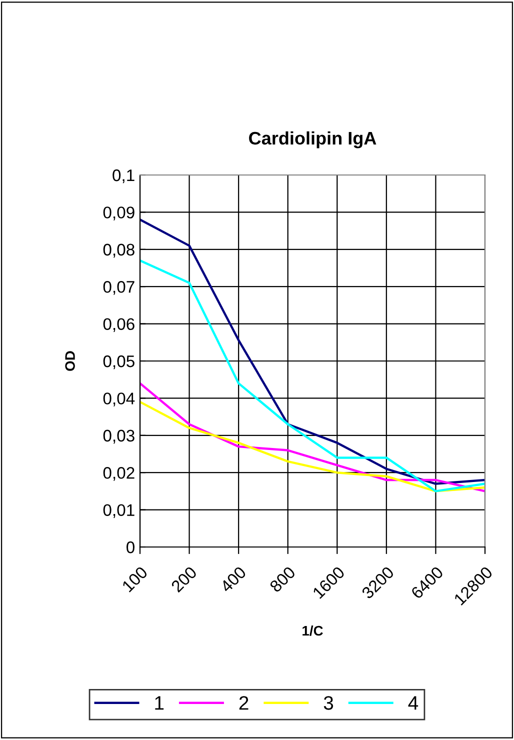 The width and height of the screenshot is (514, 740). I want to click on y-tick-label: 0,01, so click(118, 511).